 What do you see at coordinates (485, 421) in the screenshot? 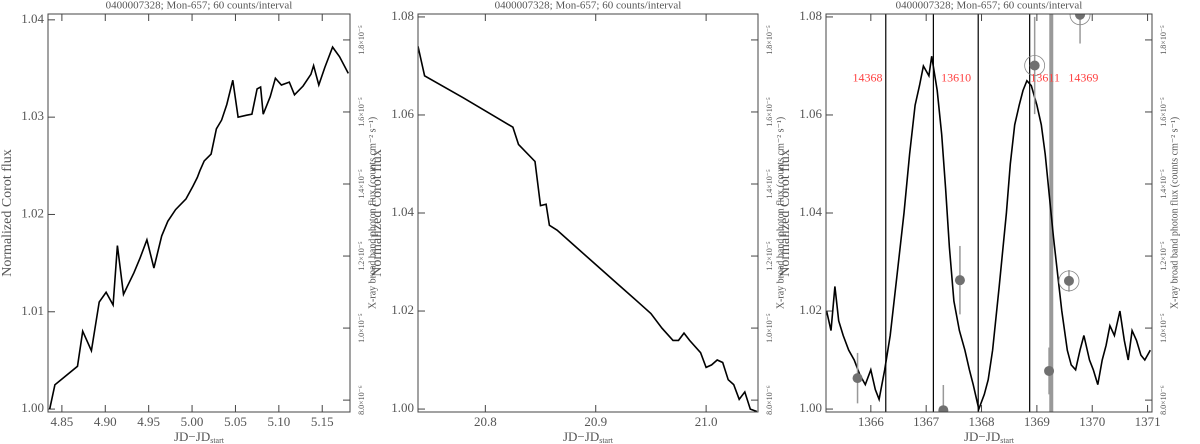
I see `x-tick-label: 20.8` at bounding box center [485, 421].